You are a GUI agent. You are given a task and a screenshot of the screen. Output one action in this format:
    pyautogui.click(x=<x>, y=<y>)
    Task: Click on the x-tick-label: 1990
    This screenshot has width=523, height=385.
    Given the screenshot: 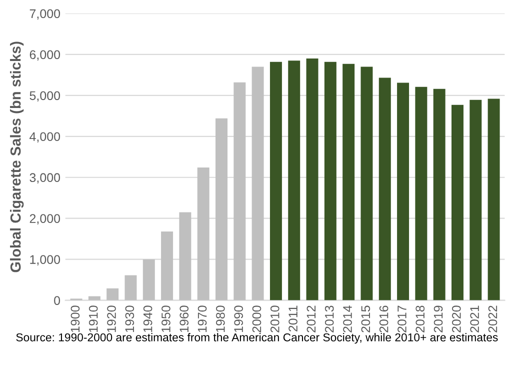 What is the action you would take?
    pyautogui.click(x=239, y=319)
    